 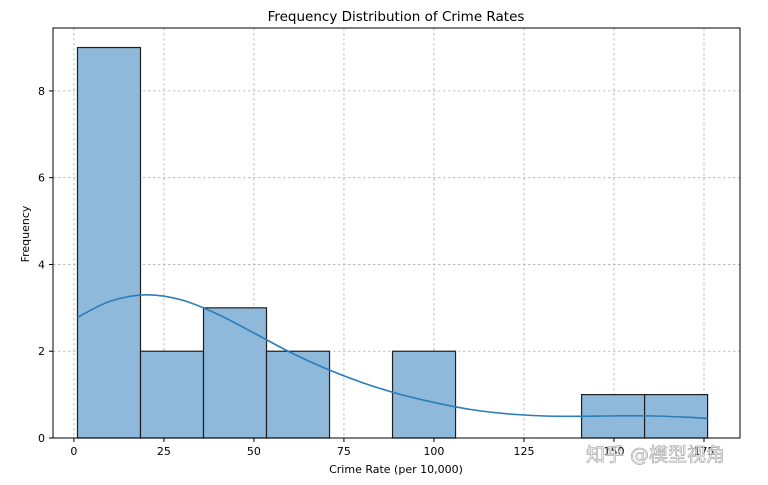 What do you see at coordinates (41, 264) in the screenshot?
I see `y-tick-label: 4` at bounding box center [41, 264].